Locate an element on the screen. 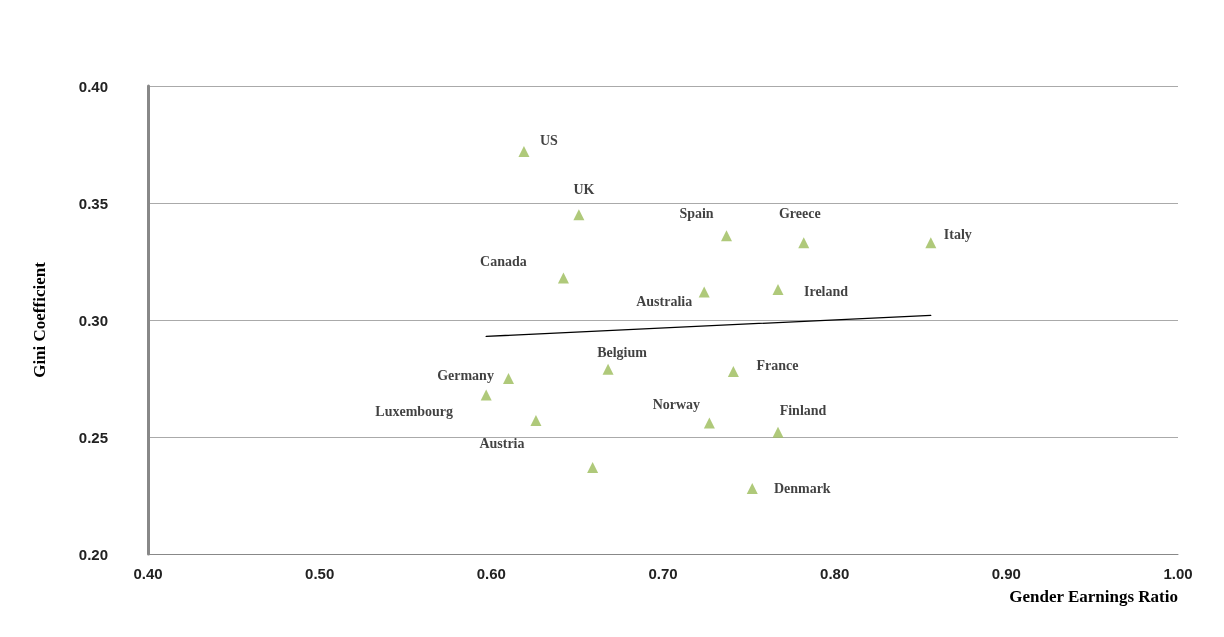 The image size is (1224, 637). annotation: Belgium is located at coordinates (622, 352).